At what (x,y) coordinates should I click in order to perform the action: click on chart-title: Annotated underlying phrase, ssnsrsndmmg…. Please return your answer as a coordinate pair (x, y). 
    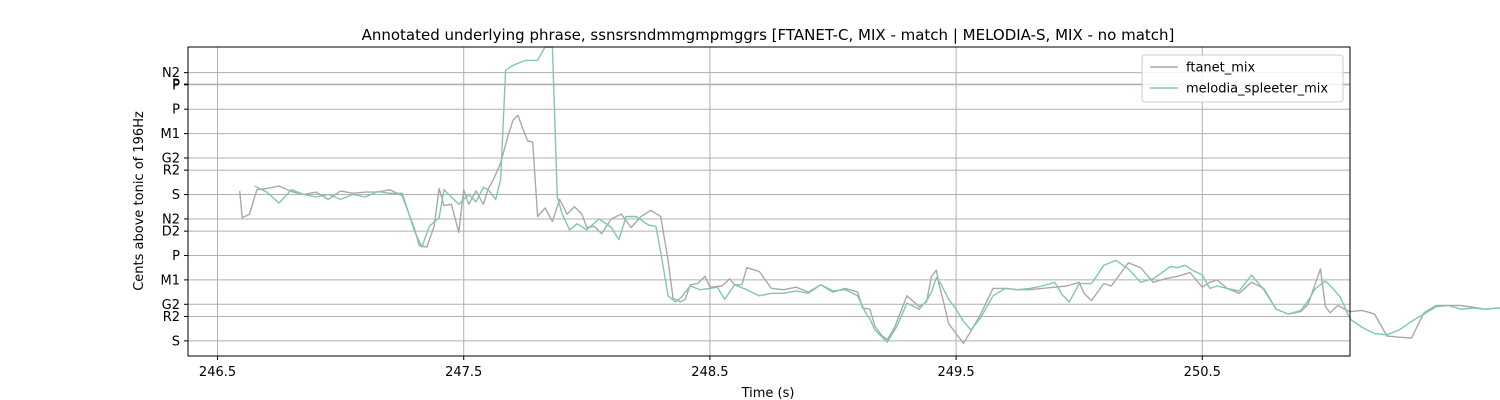
    Looking at the image, I should click on (768, 35).